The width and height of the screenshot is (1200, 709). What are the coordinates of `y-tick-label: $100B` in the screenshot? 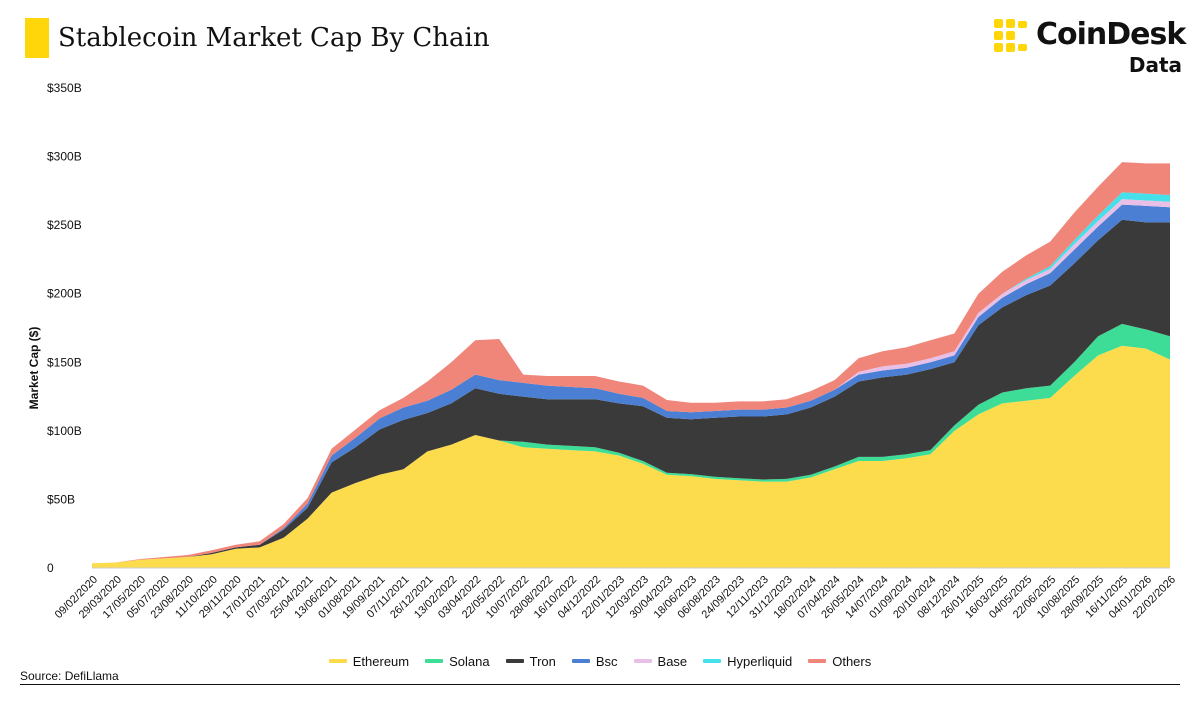 It's located at (64, 431).